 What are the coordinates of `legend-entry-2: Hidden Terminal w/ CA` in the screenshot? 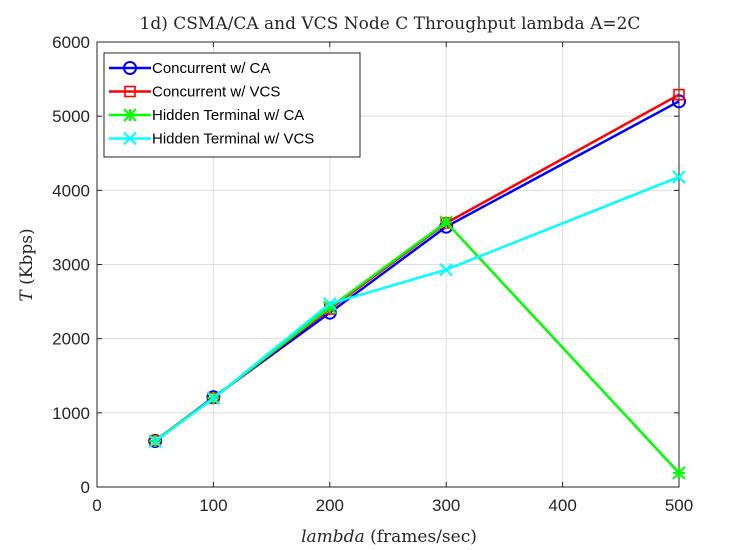 It's located at (206, 115).